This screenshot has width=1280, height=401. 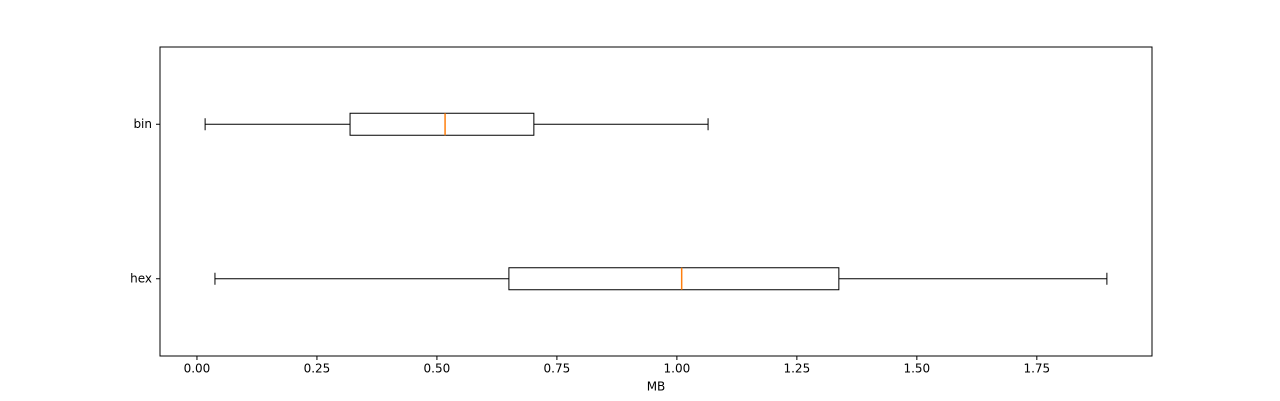 What do you see at coordinates (796, 369) in the screenshot?
I see `x-tick-label: 1.25` at bounding box center [796, 369].